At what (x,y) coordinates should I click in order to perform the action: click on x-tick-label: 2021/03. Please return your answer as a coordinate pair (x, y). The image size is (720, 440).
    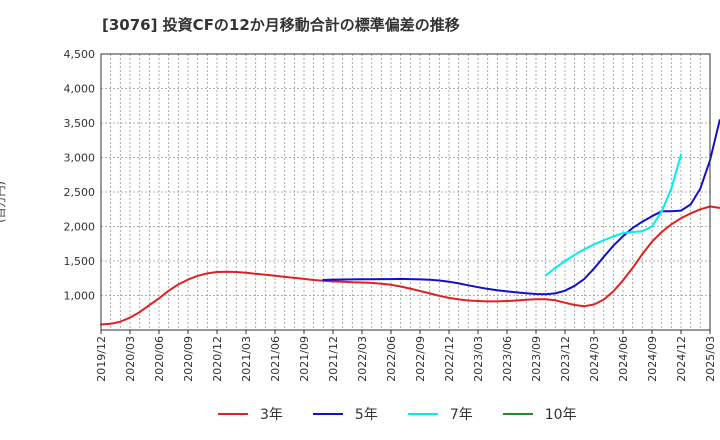
    Looking at the image, I should click on (246, 359).